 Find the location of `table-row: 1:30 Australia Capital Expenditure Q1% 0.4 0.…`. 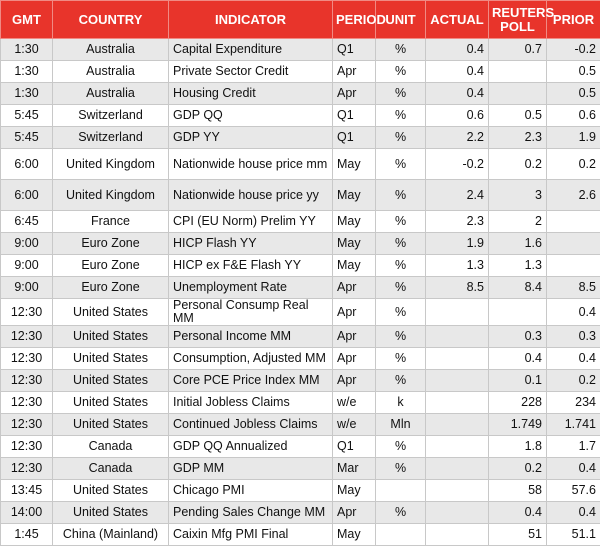

table-row: 1:30 Australia Capital Expenditure Q1% 0.4 0.… is located at coordinates (300, 49).